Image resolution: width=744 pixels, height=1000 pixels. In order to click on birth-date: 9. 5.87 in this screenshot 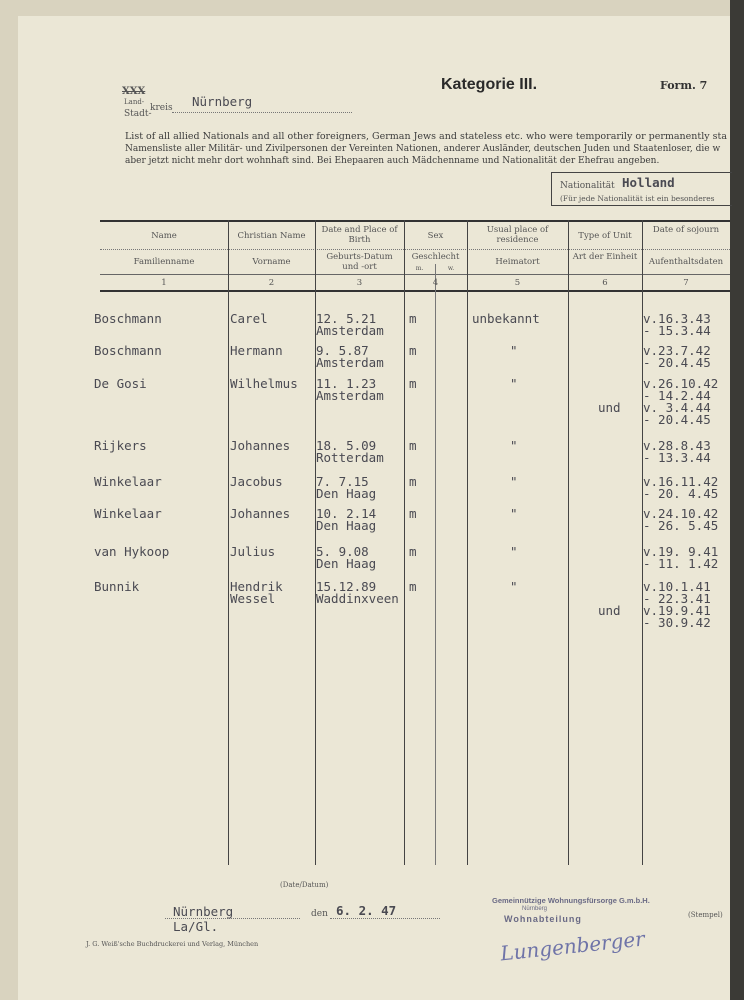, I will do `click(342, 350)`.